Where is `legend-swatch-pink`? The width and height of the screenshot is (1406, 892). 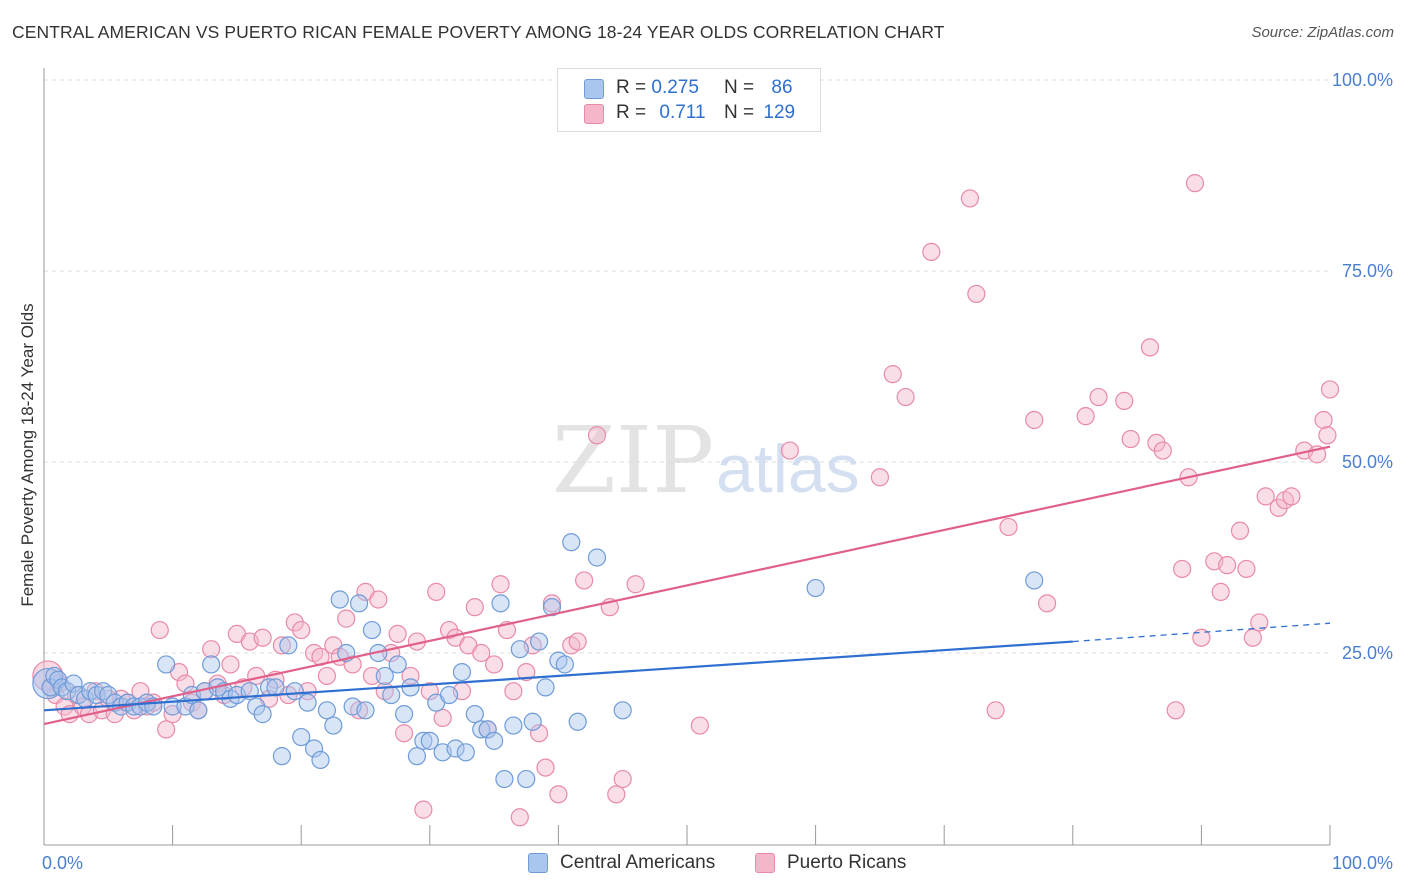
legend-swatch-pink is located at coordinates (594, 114).